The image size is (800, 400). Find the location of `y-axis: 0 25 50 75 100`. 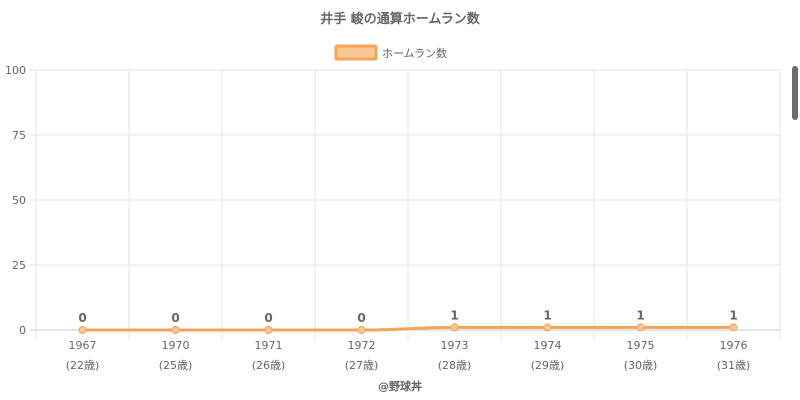

y-axis: 0 25 50 75 100 is located at coordinates (15, 200).